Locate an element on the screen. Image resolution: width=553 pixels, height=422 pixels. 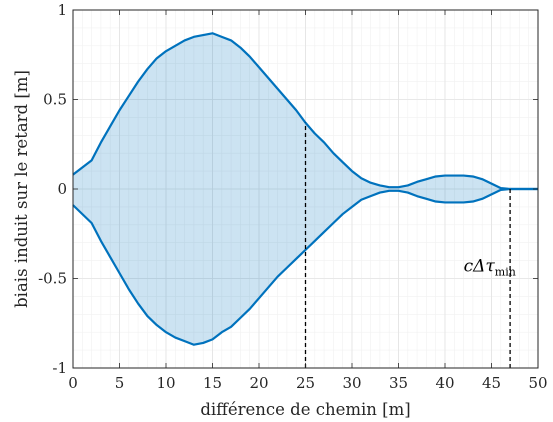
x-tick-label: 20 is located at coordinates (258, 383).